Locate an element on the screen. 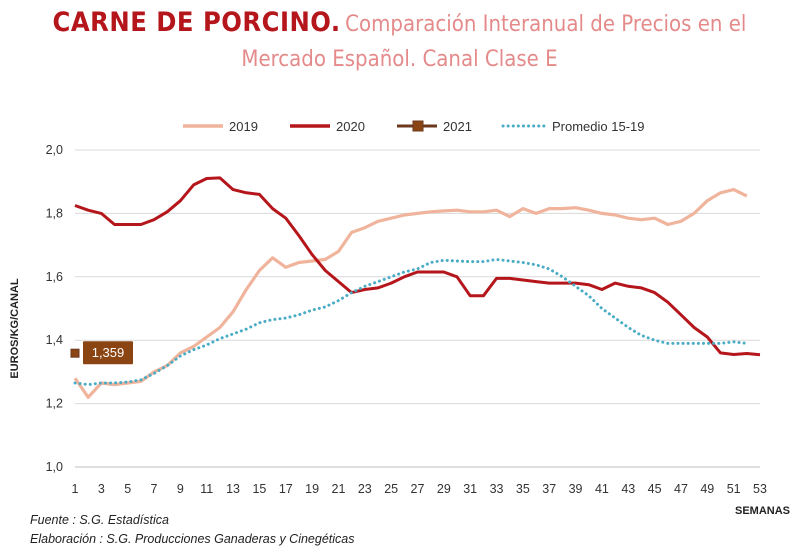 This screenshot has height=559, width=799. legend-label: 2019 is located at coordinates (243, 126).